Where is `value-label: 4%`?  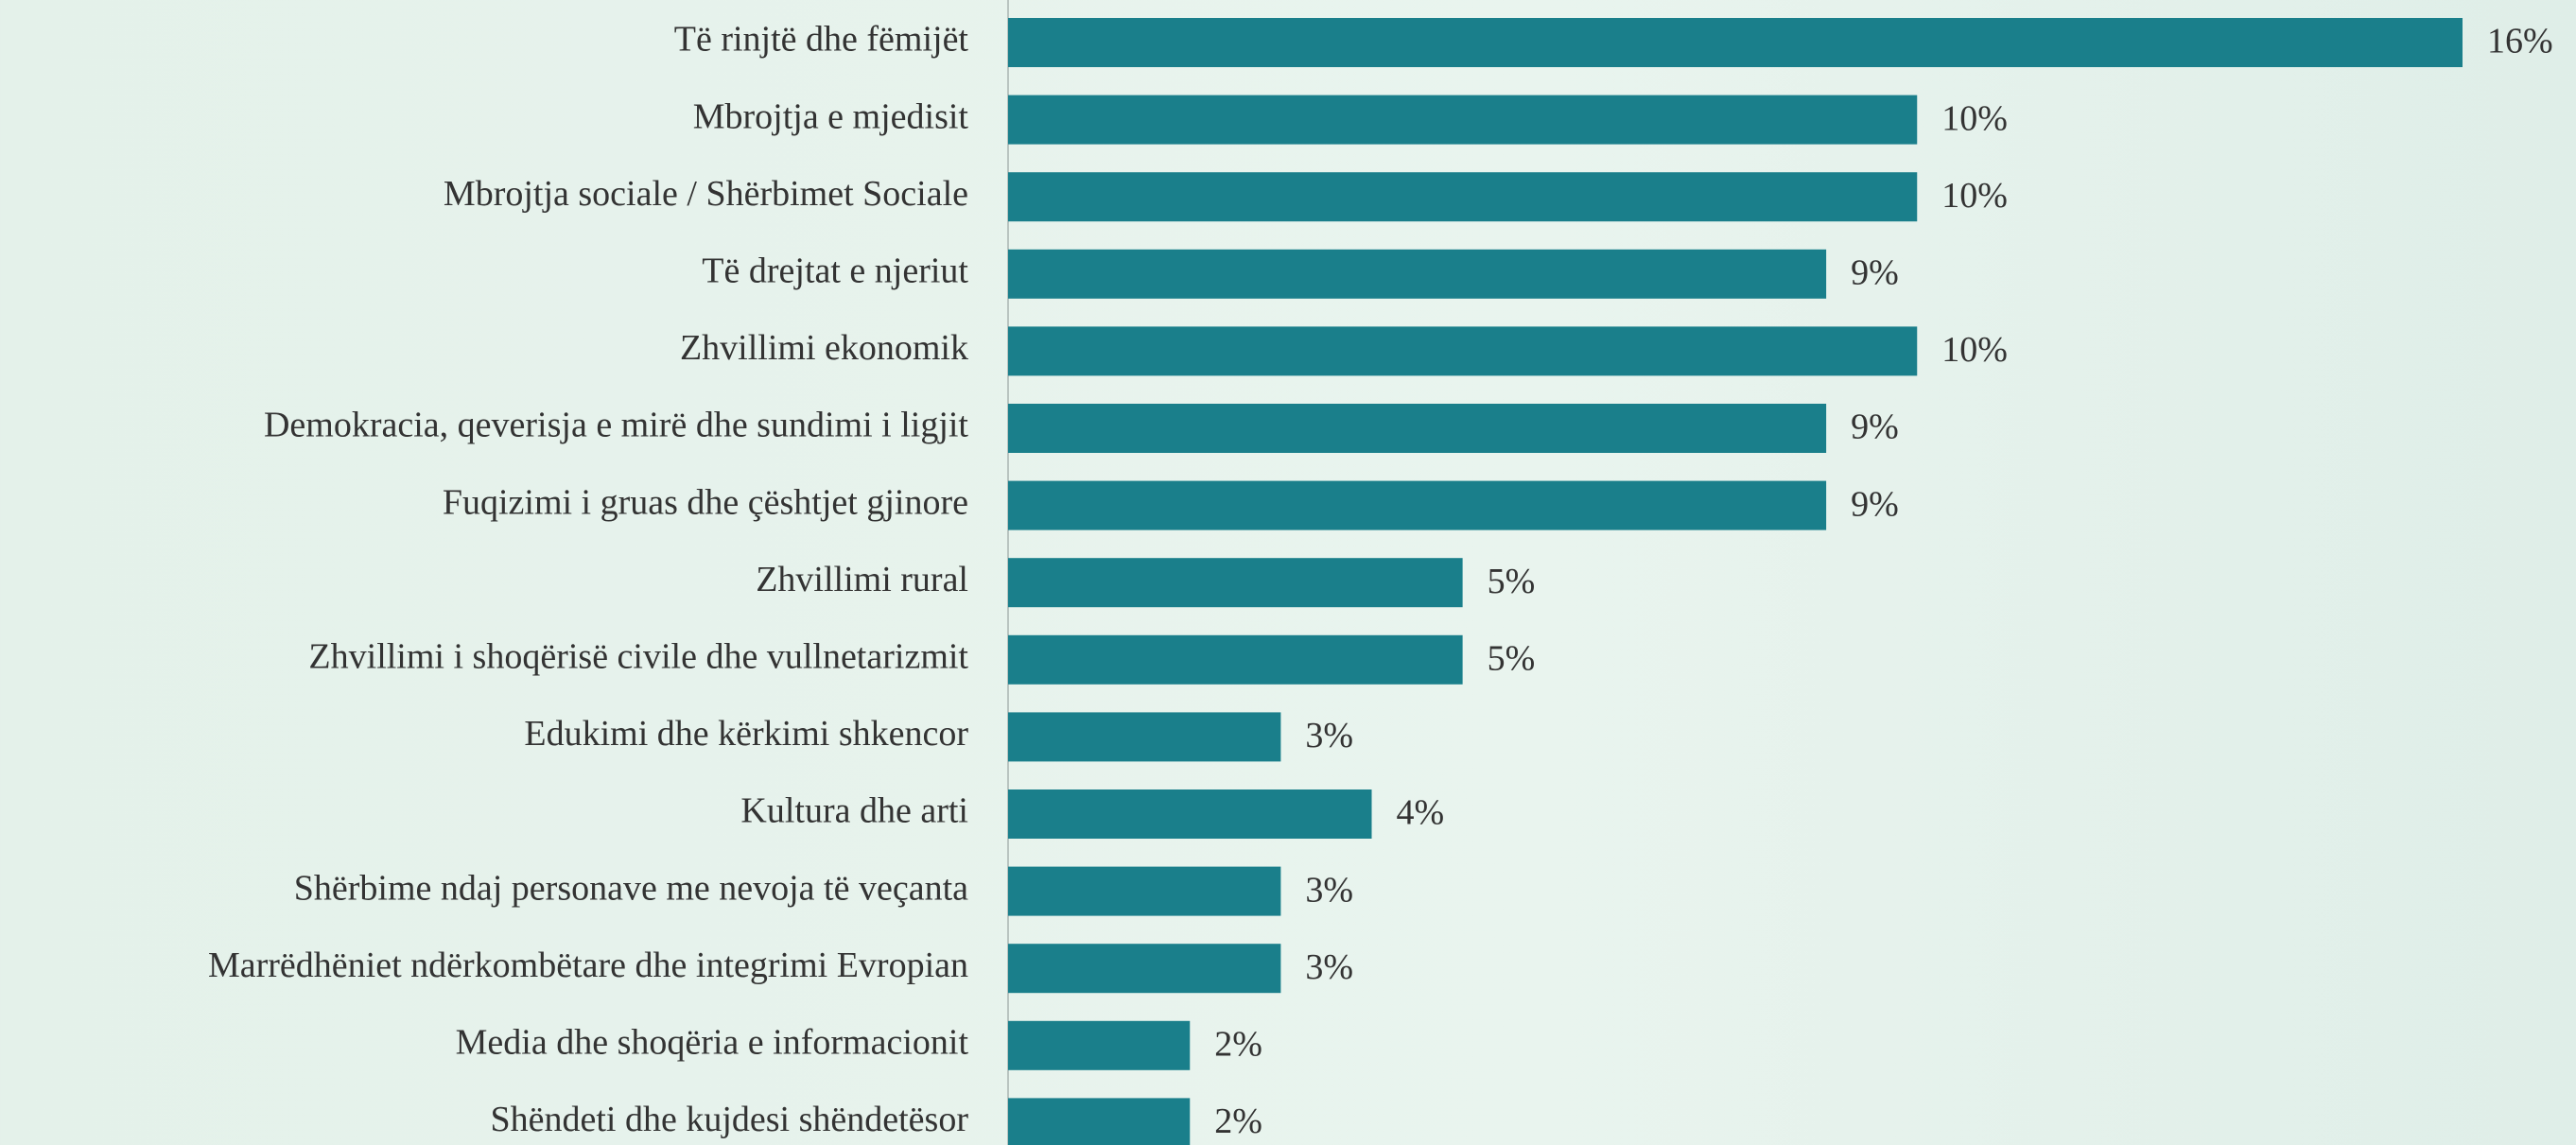
value-label: 4% is located at coordinates (1421, 813).